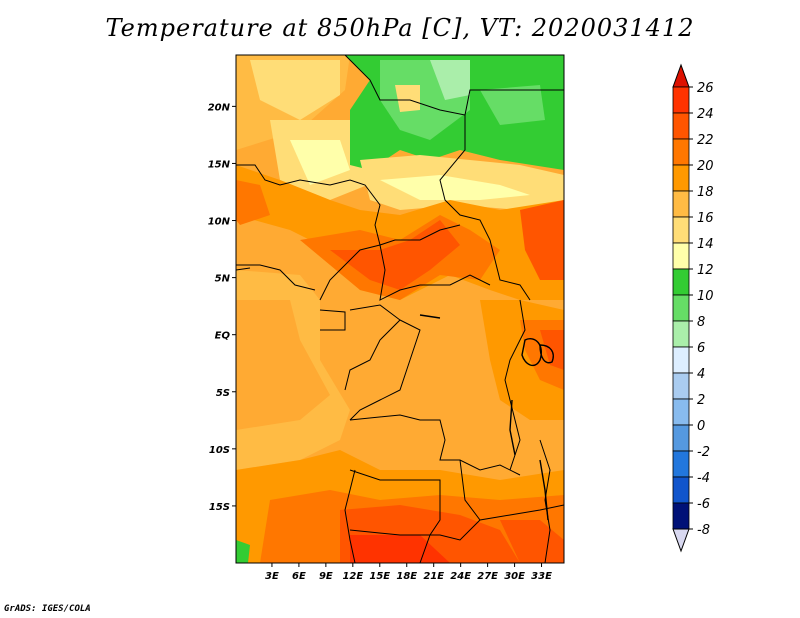 This screenshot has height=618, width=800. What do you see at coordinates (705, 88) in the screenshot?
I see `colorbar-label: 26` at bounding box center [705, 88].